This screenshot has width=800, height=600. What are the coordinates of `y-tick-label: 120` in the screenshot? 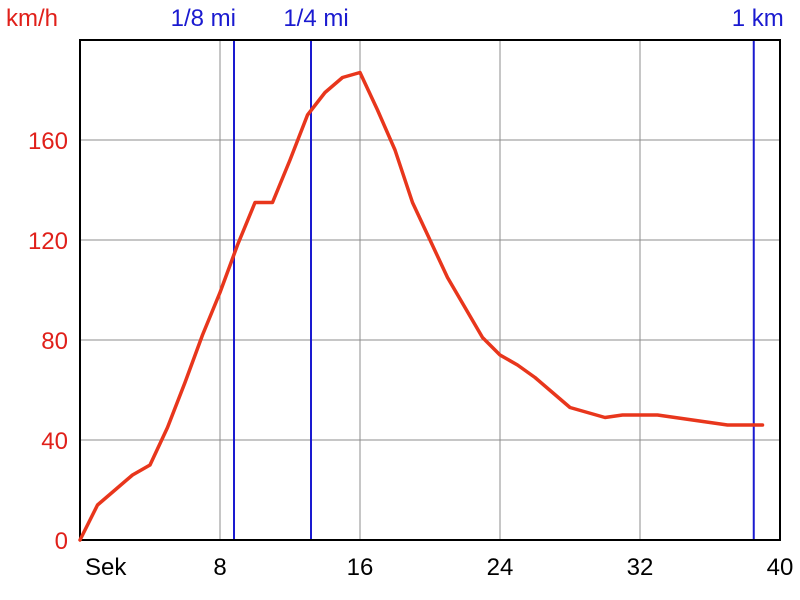 It's located at (48, 241).